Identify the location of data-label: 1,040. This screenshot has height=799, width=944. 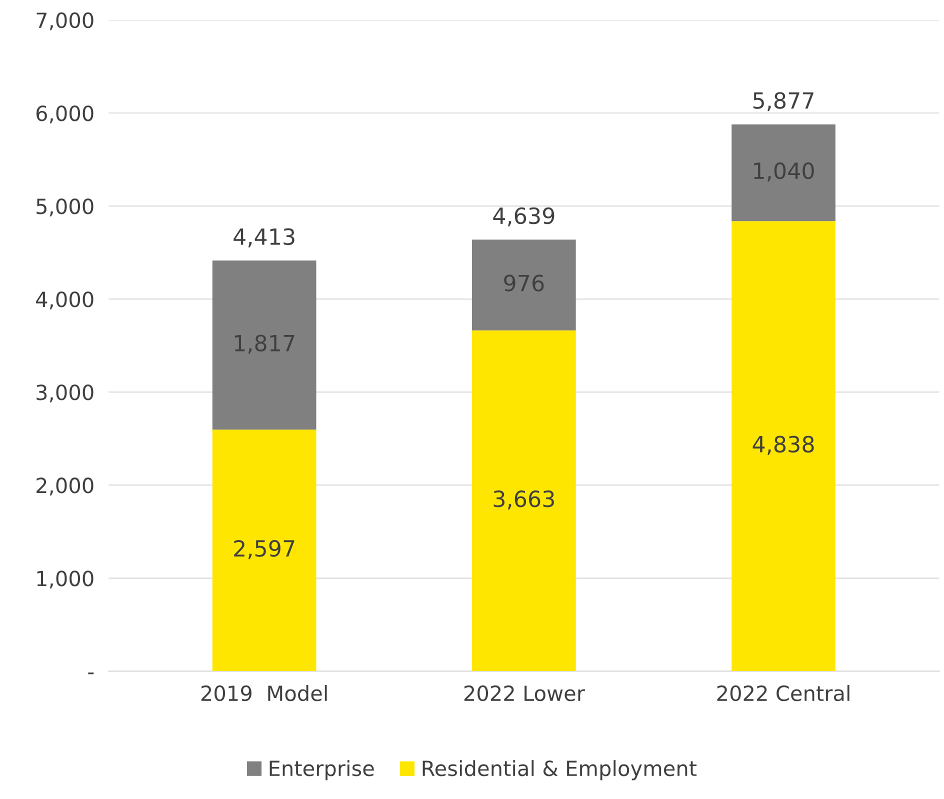
(784, 172).